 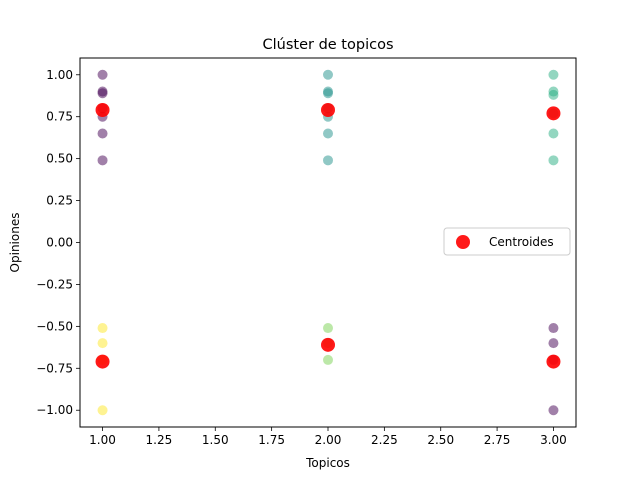 What do you see at coordinates (54, 326) in the screenshot?
I see `y-tick-label: −0.50` at bounding box center [54, 326].